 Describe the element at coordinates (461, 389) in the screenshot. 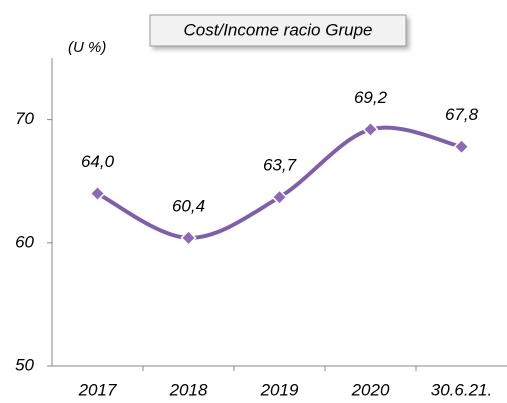

I see `x-tick-label: 30.6.21.` at that location.